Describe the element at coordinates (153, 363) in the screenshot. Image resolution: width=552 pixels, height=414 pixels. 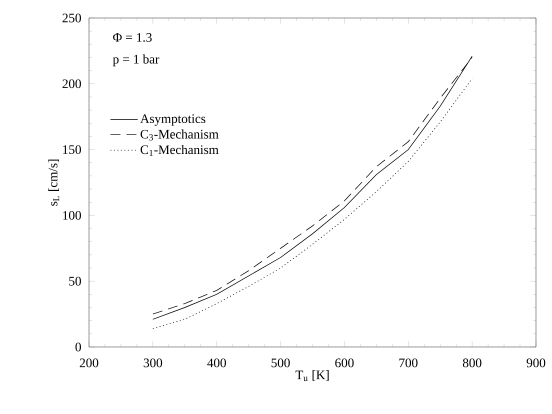
I see `x-tick-label: 300` at that location.